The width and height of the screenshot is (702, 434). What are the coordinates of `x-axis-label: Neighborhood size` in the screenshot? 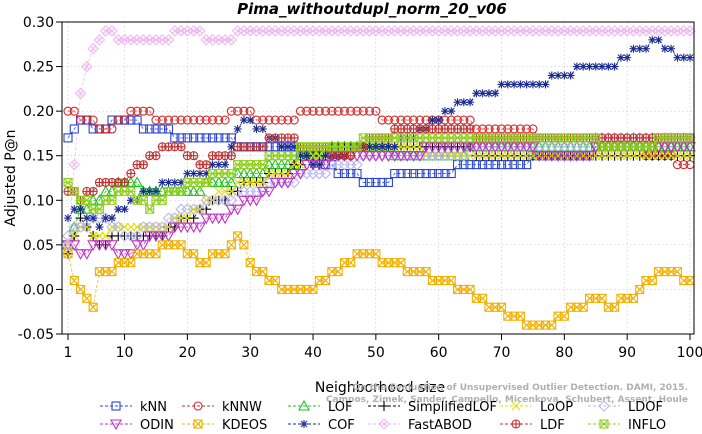 It's located at (380, 388).